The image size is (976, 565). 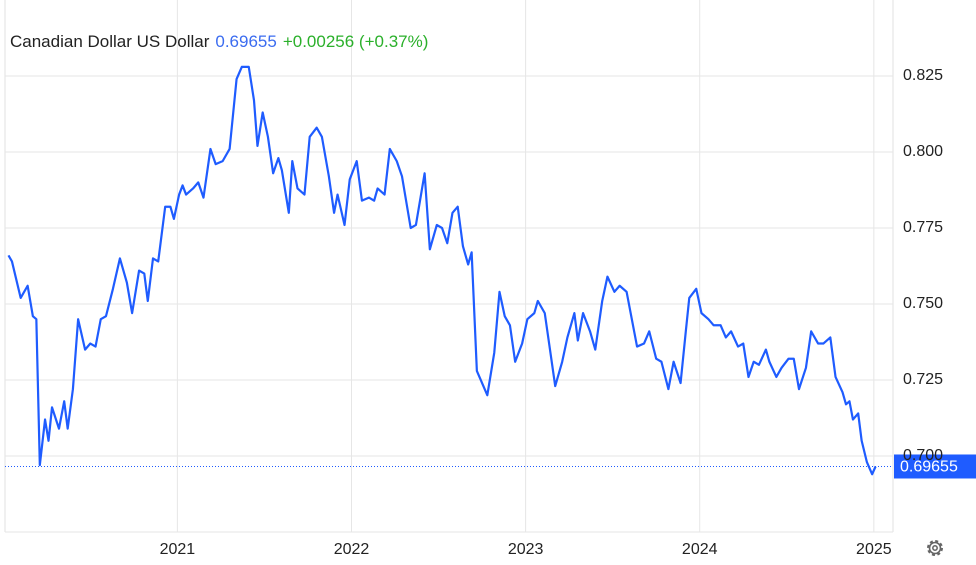 I want to click on price-tag-bg, so click(x=935, y=466).